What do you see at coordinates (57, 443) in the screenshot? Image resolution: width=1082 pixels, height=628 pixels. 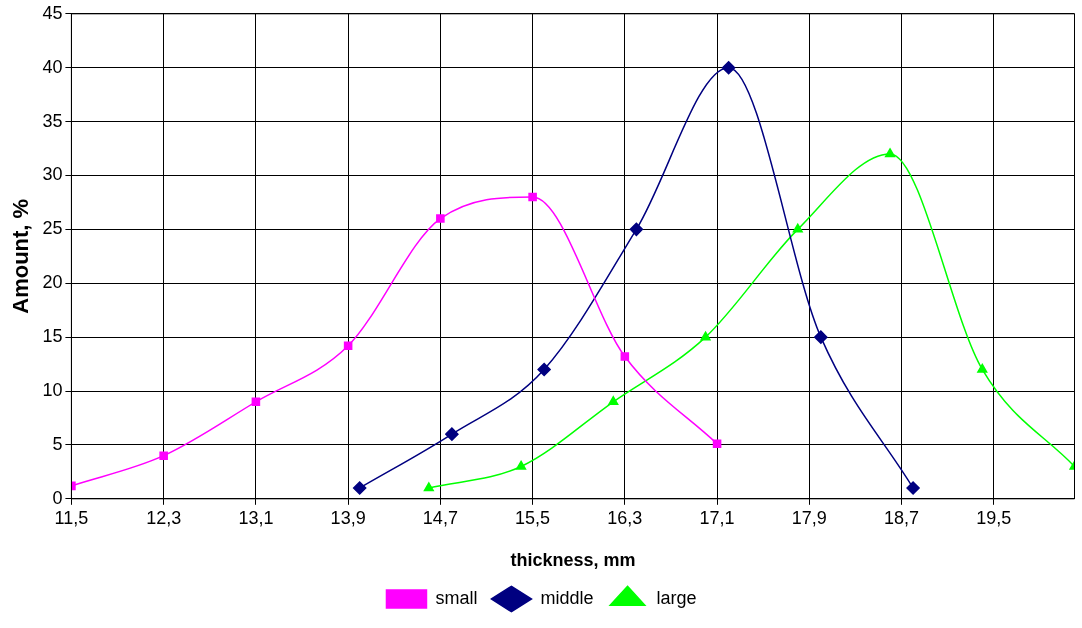 I see `y-tick-label: 5` at bounding box center [57, 443].